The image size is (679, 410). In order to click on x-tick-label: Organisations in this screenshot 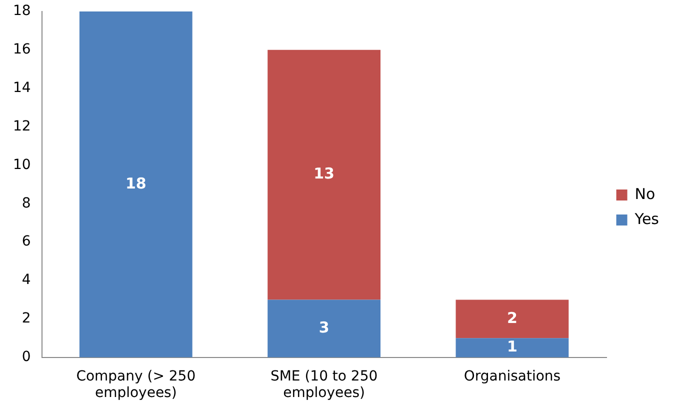, I will do `click(512, 376)`.